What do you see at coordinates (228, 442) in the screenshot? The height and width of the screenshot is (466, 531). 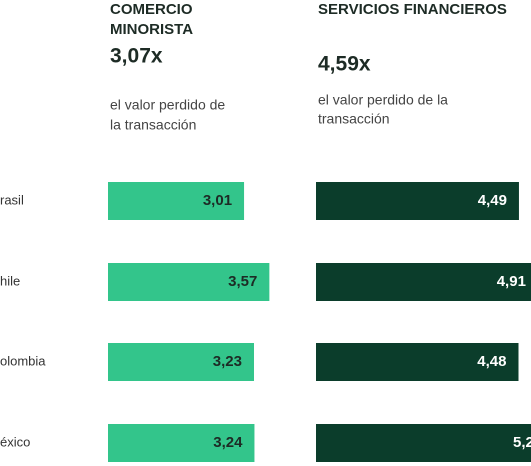 I see `value-label: 3,24` at bounding box center [228, 442].